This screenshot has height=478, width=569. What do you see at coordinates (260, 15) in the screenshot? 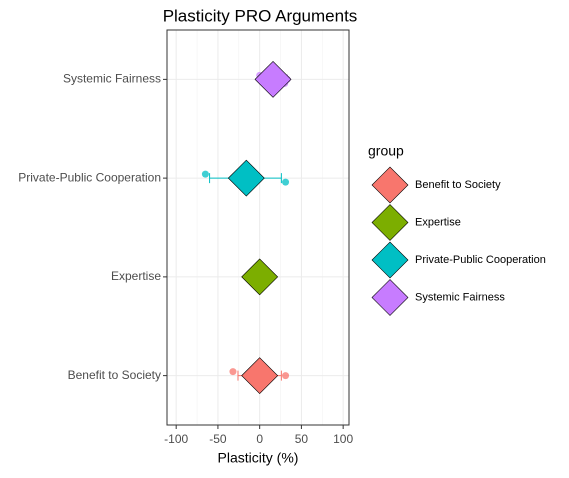
I see `chart-title: Plasticity PRO Arguments` at bounding box center [260, 15].